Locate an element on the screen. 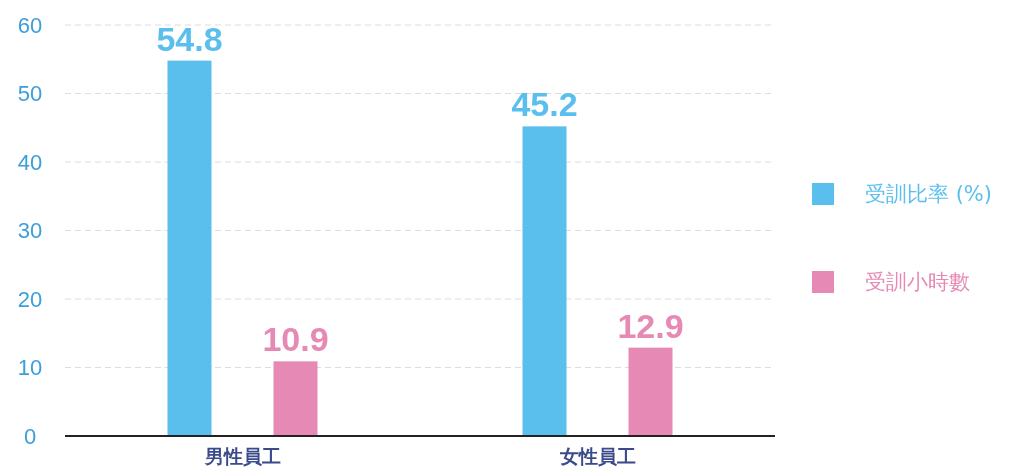 This screenshot has width=1024, height=469. y-tick-label: 60 is located at coordinates (30, 25).